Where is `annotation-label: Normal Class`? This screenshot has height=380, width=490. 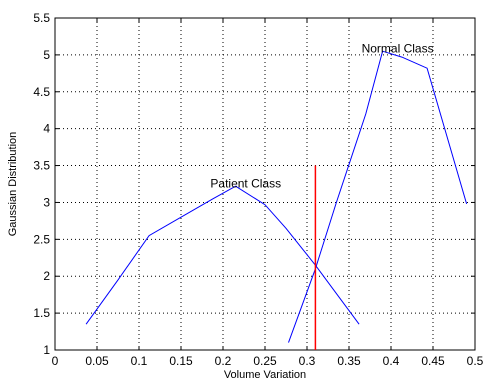
annotation-label: Normal Class is located at coordinates (398, 49).